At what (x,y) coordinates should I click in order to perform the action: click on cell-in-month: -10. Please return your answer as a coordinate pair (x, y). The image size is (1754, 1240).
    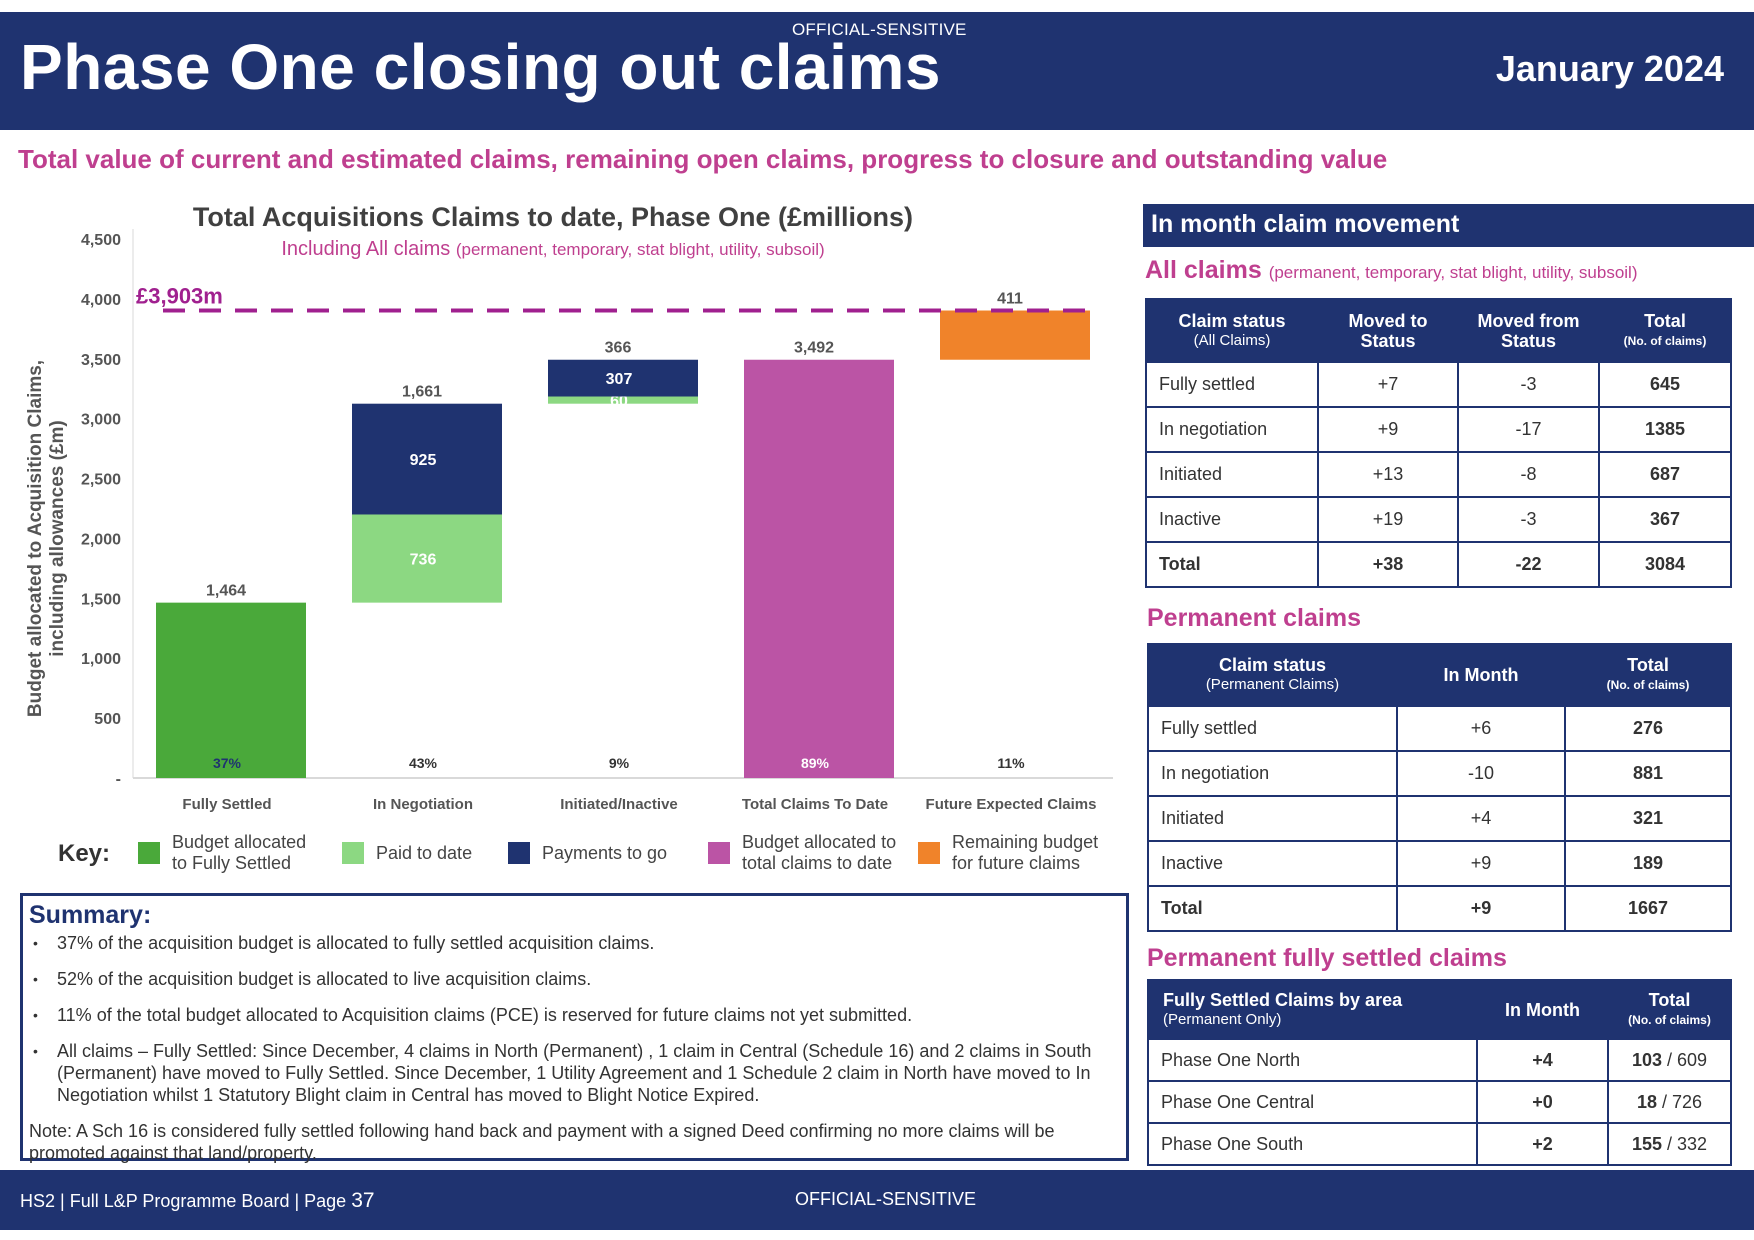
    Looking at the image, I should click on (1481, 773).